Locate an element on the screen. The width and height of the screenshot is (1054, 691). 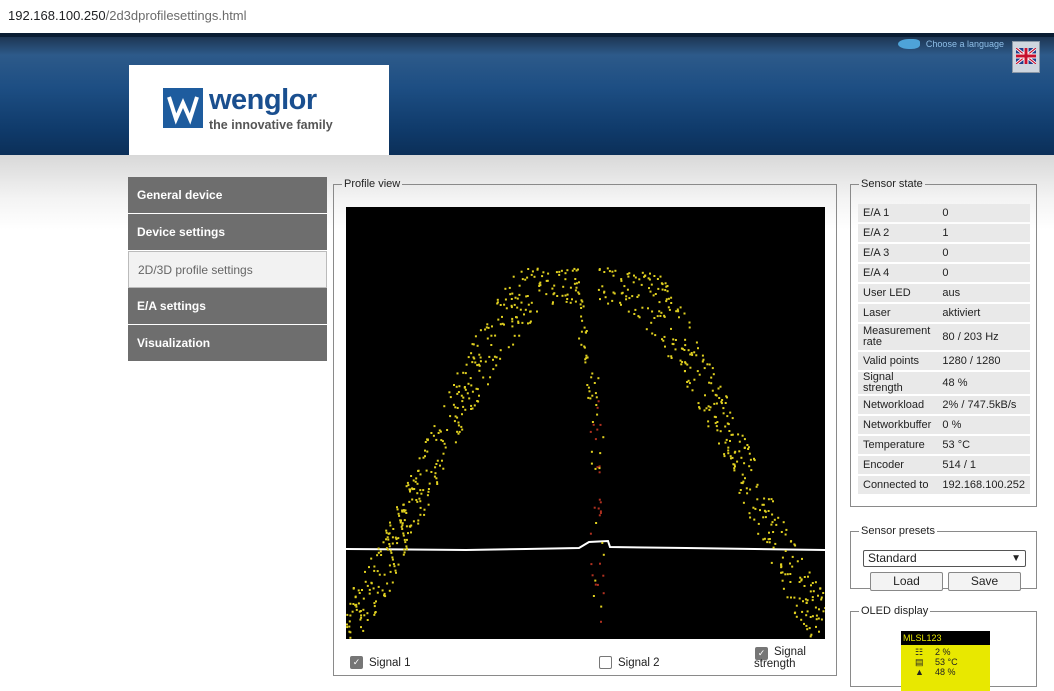
signal2-checkbox: Signal 2 is located at coordinates (629, 662).